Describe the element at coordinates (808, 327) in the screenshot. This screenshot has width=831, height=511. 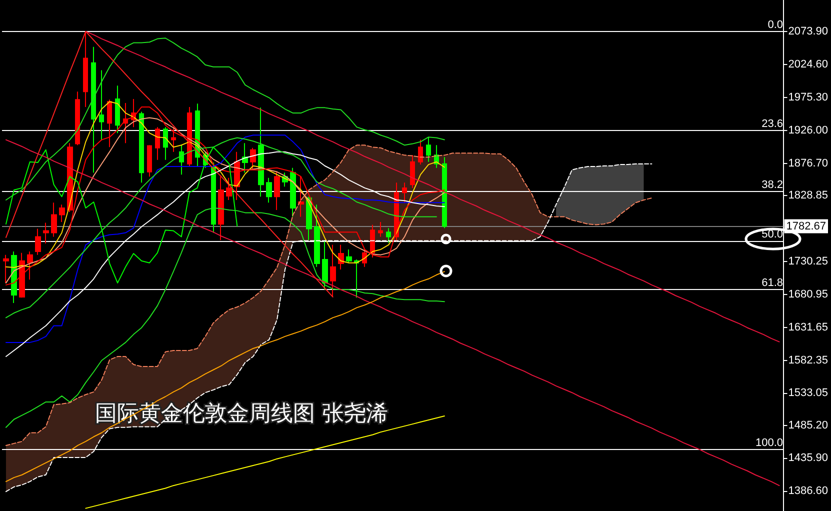
I see `y-tick-label: 1631.65` at that location.